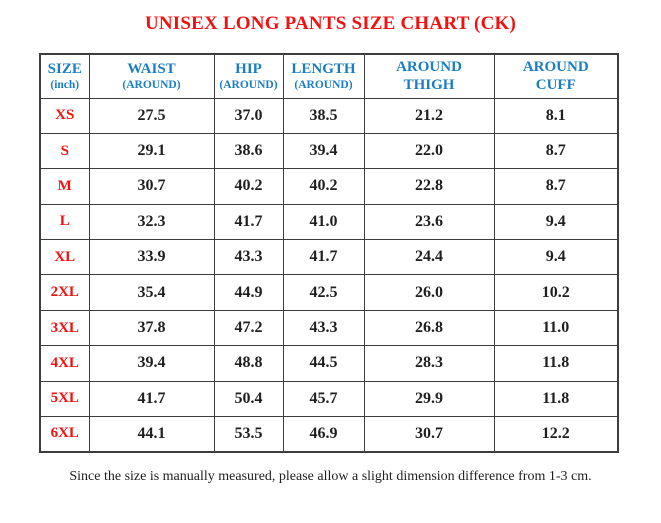  What do you see at coordinates (323, 399) in the screenshot?
I see `measurement-cell: 45.7` at bounding box center [323, 399].